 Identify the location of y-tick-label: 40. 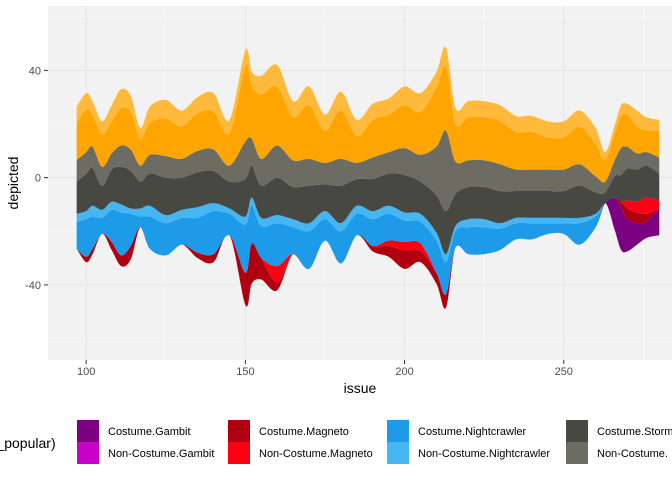
(35, 71).